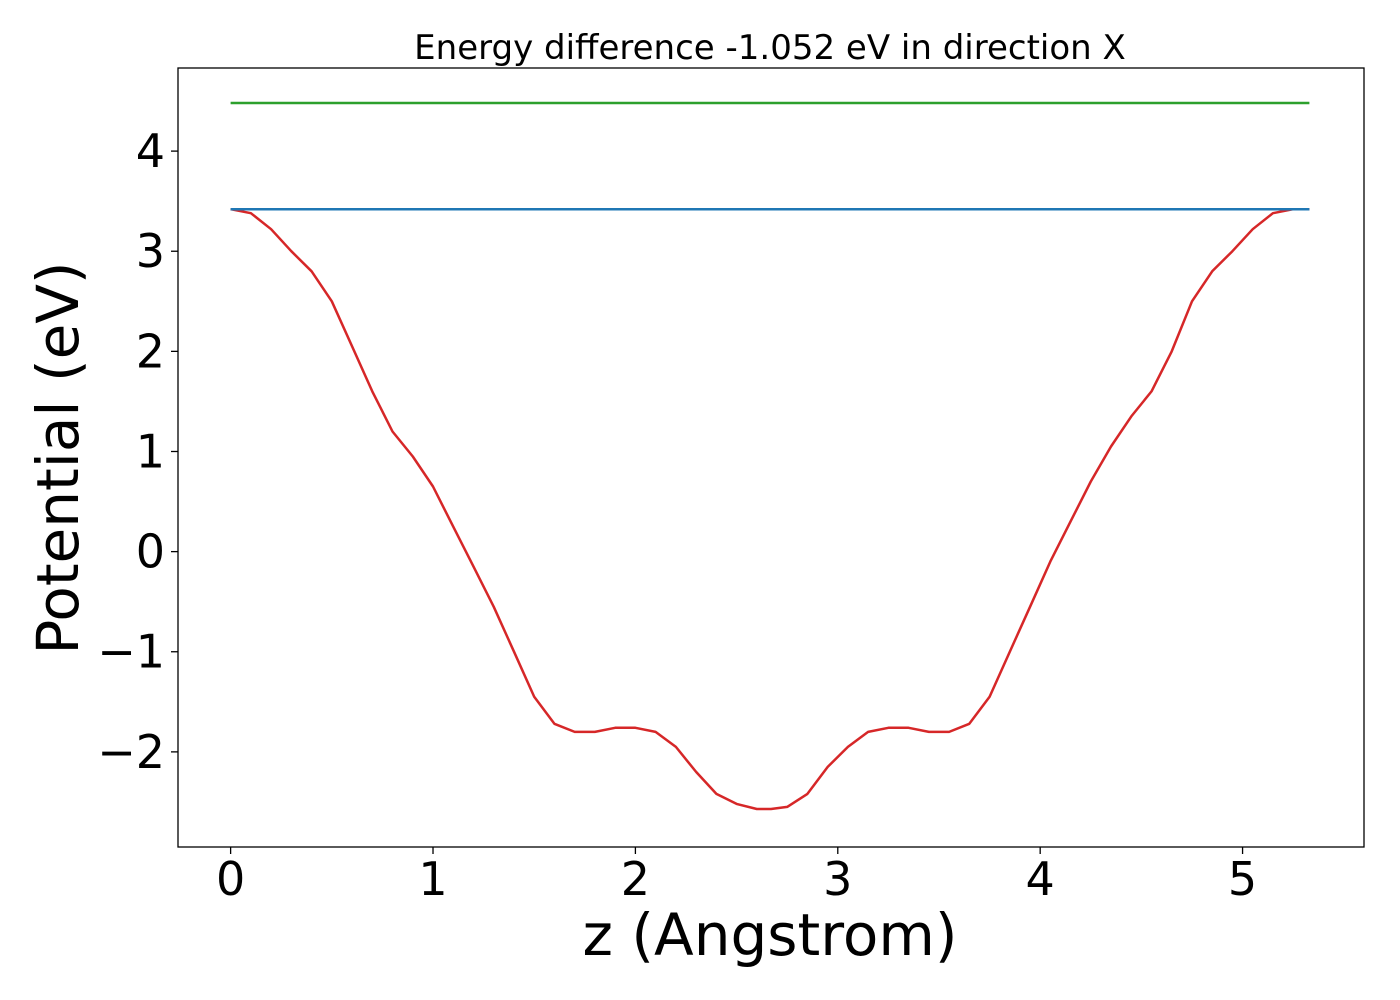 This screenshot has height=1000, width=1400. What do you see at coordinates (837, 879) in the screenshot?
I see `x-tick-label: 3` at bounding box center [837, 879].